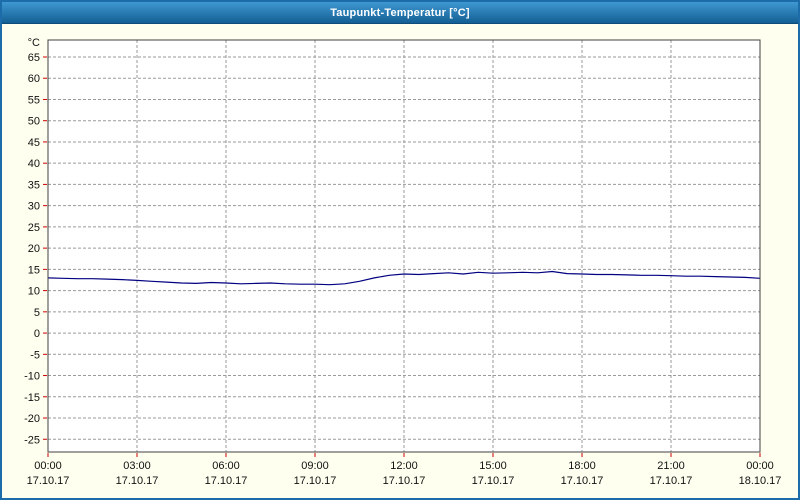 This screenshot has height=500, width=800. I want to click on svg-text: 20, so click(34, 249).